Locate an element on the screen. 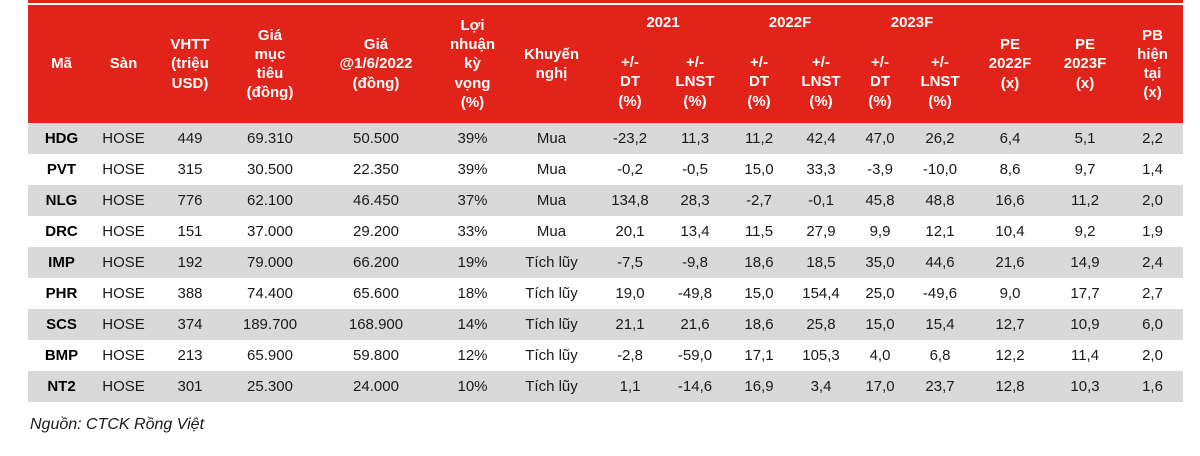  table-cell: 189.700 is located at coordinates (270, 324).